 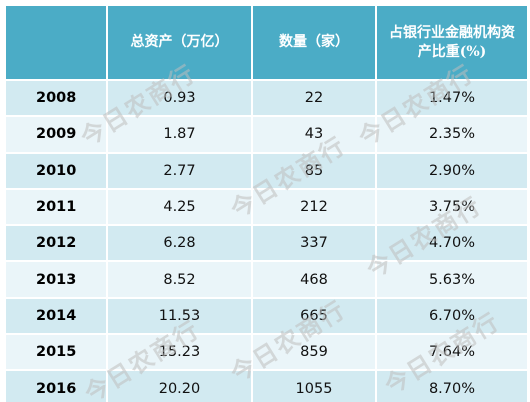 I want to click on year-cell: 2014, so click(x=56, y=315).